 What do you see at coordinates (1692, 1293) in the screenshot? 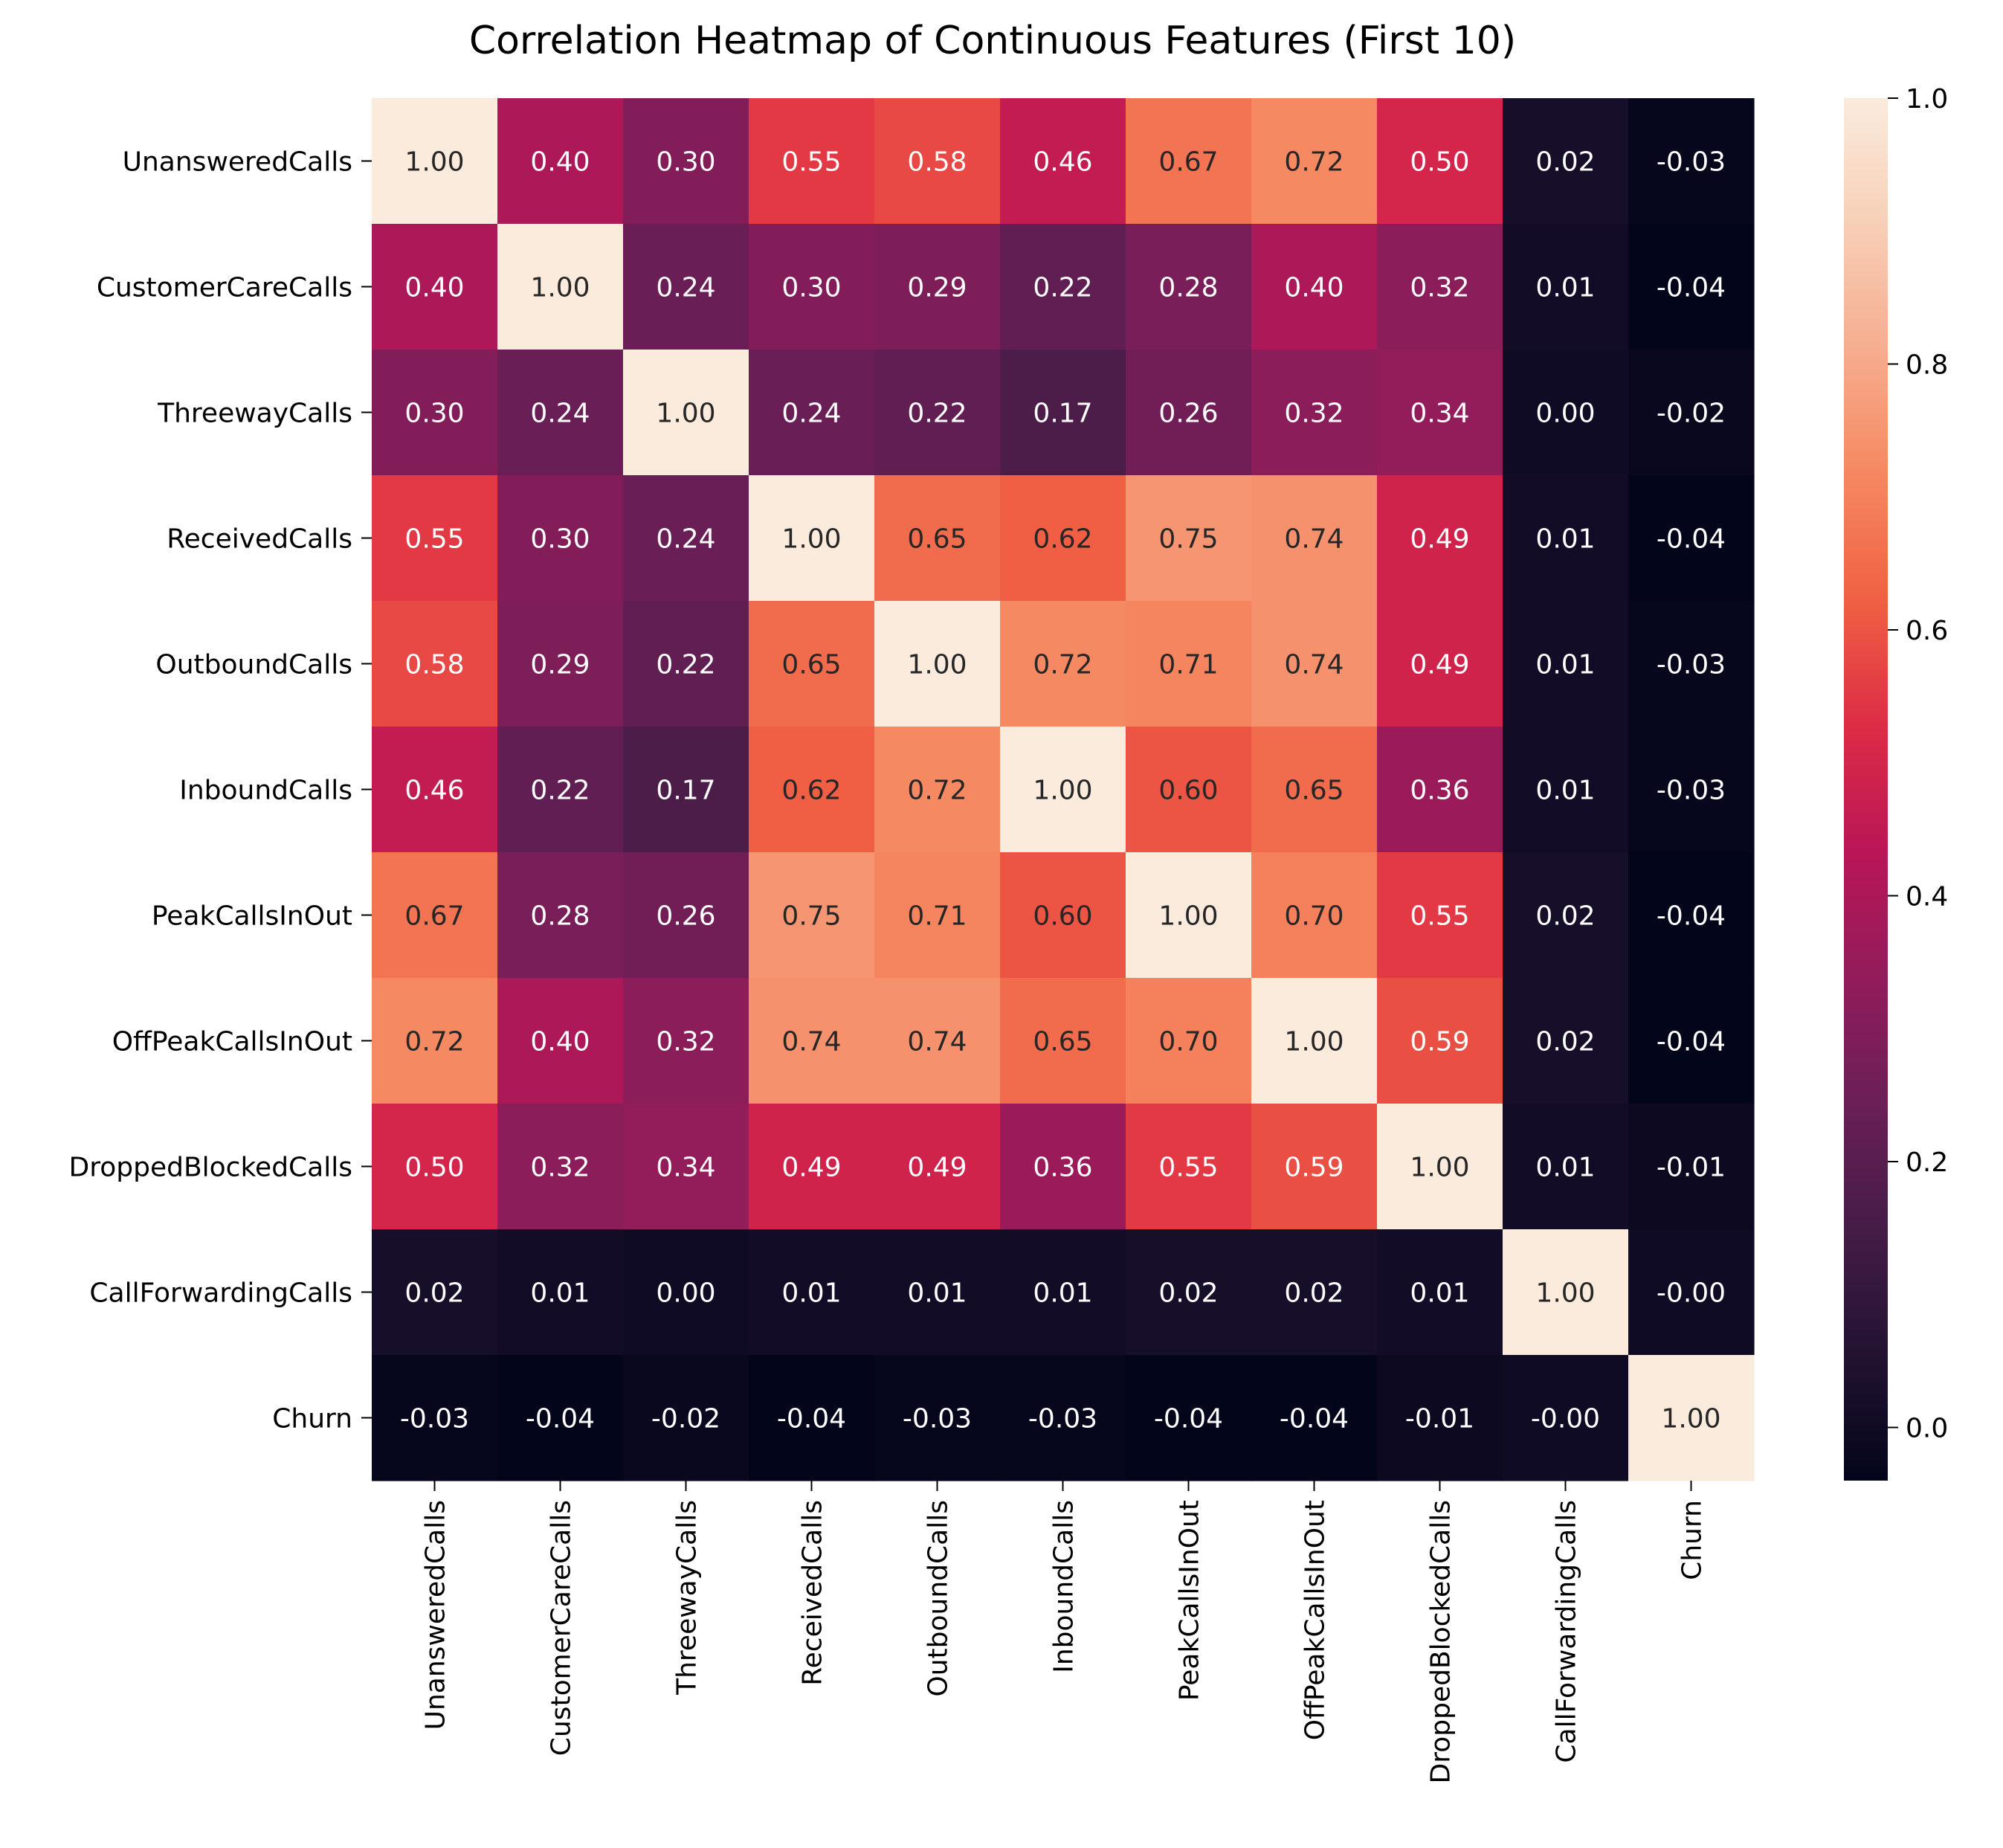
I see `cell-annotation: -0.00` at bounding box center [1692, 1293].